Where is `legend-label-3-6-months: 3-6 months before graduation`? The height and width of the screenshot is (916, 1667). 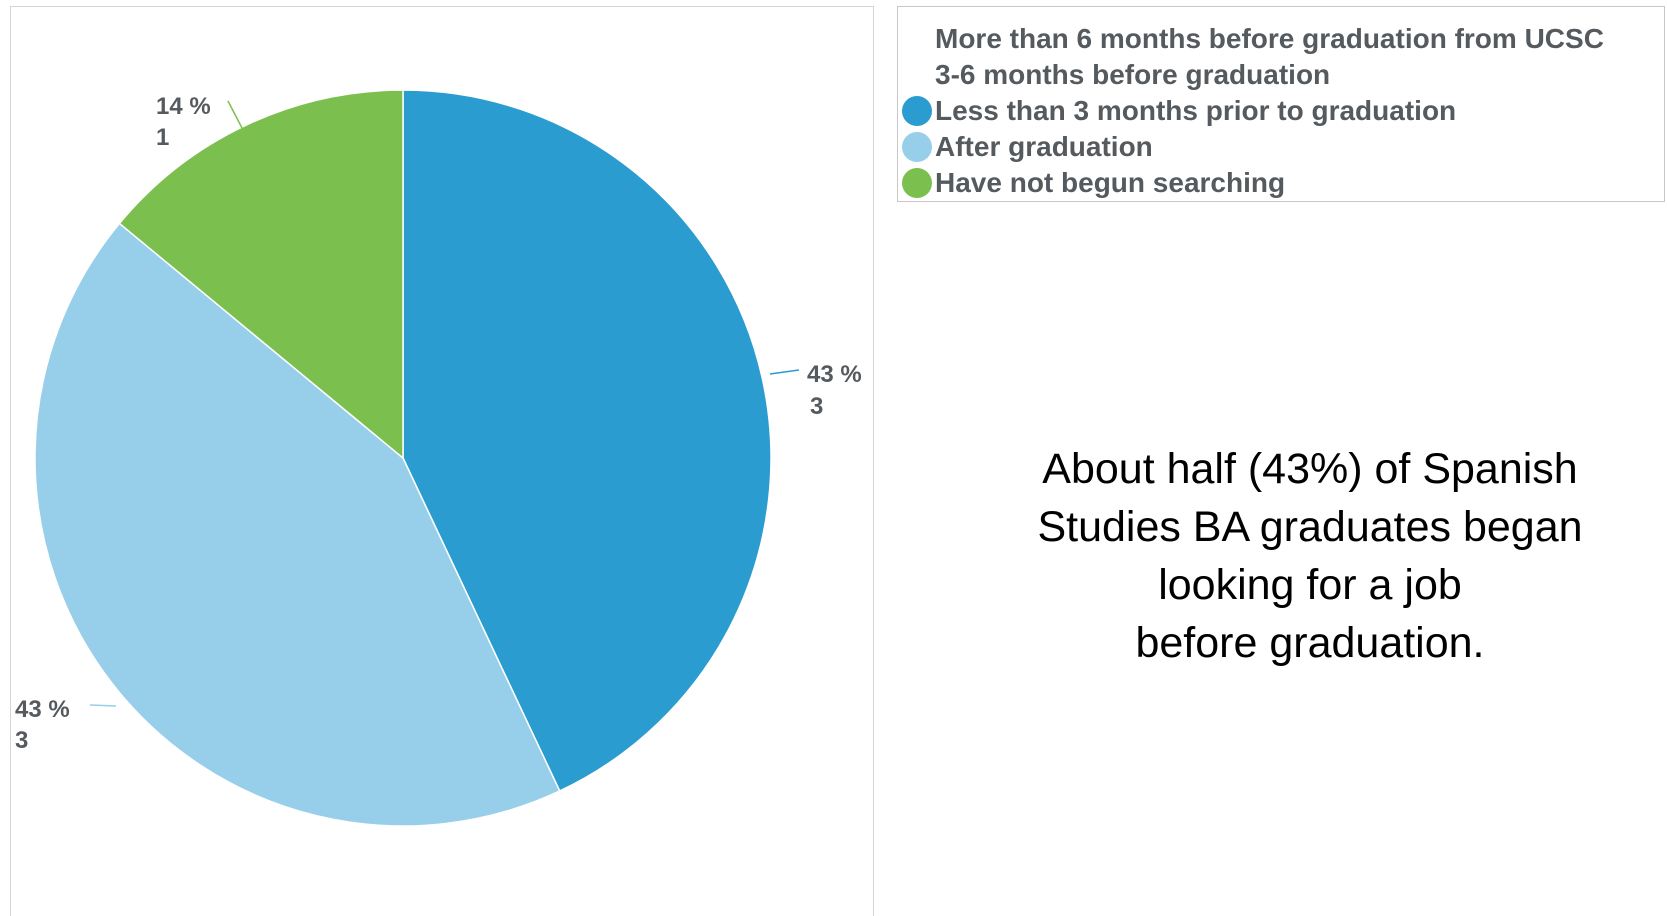
legend-label-3-6-months: 3-6 months before graduation is located at coordinates (1133, 74).